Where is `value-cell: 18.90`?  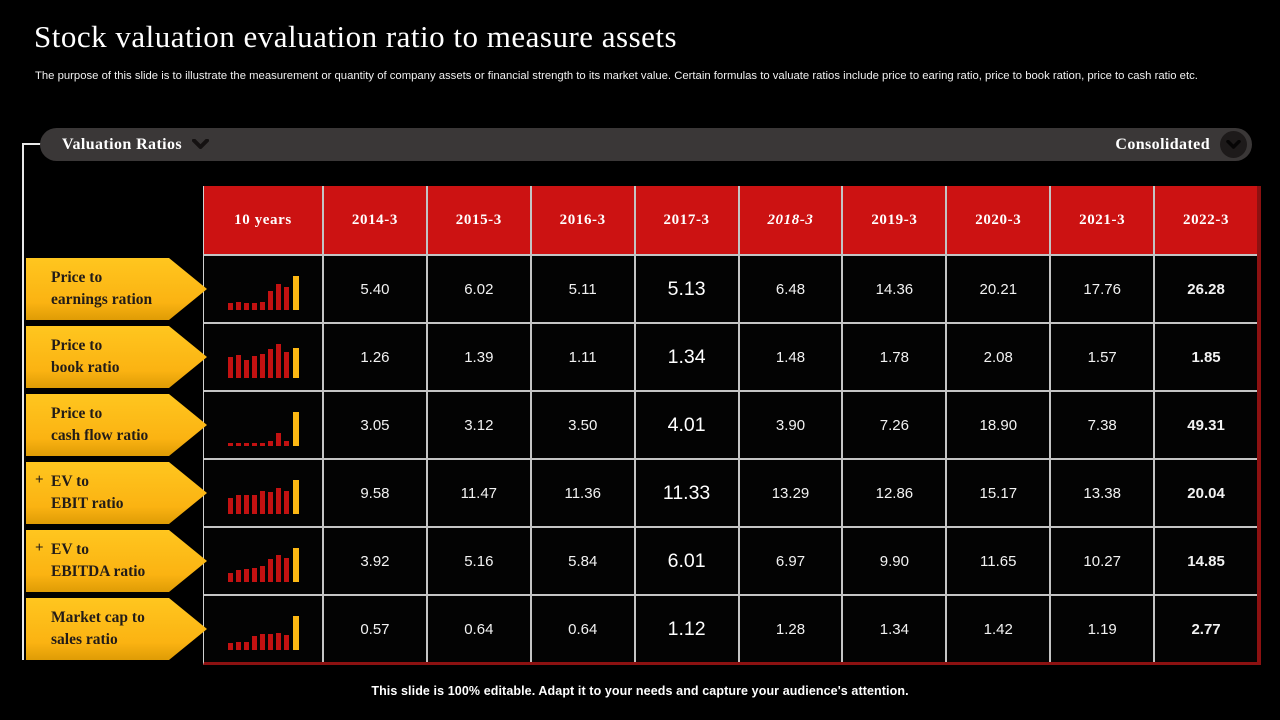
value-cell: 18.90 is located at coordinates (998, 425).